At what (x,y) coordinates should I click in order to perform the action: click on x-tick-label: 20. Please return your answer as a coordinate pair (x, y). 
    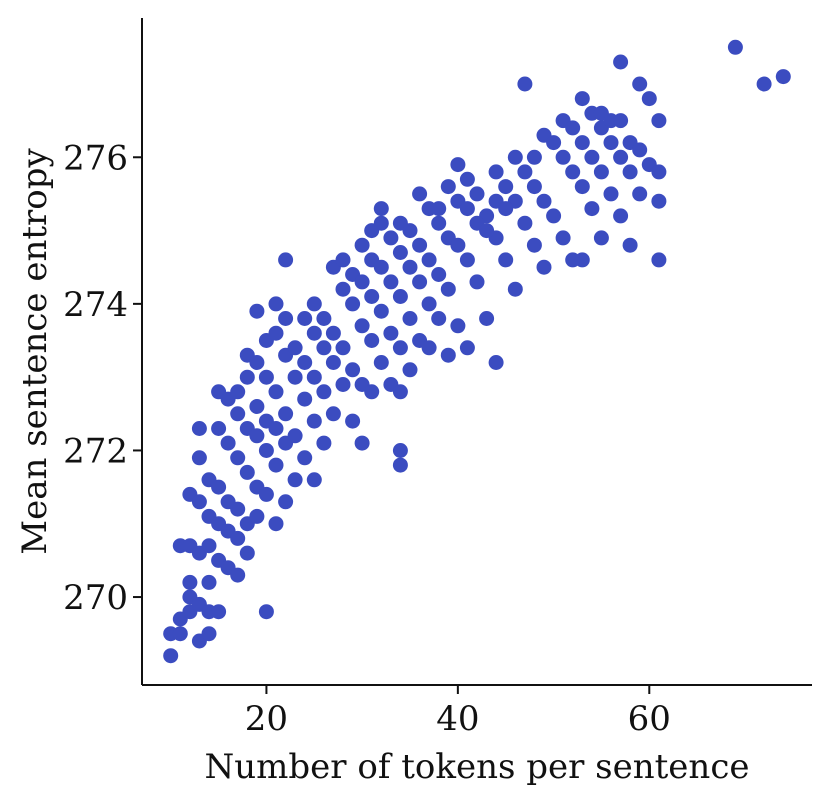
    Looking at the image, I should click on (266, 719).